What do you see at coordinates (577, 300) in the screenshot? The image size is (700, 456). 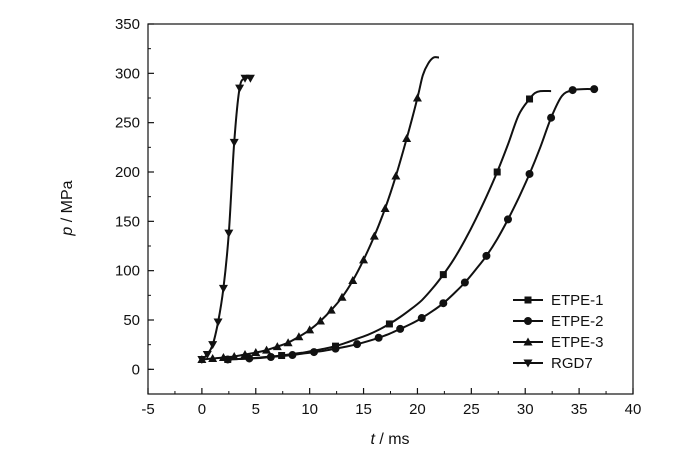 I see `legend-label-etpe-1: ETPE-1` at bounding box center [577, 300].